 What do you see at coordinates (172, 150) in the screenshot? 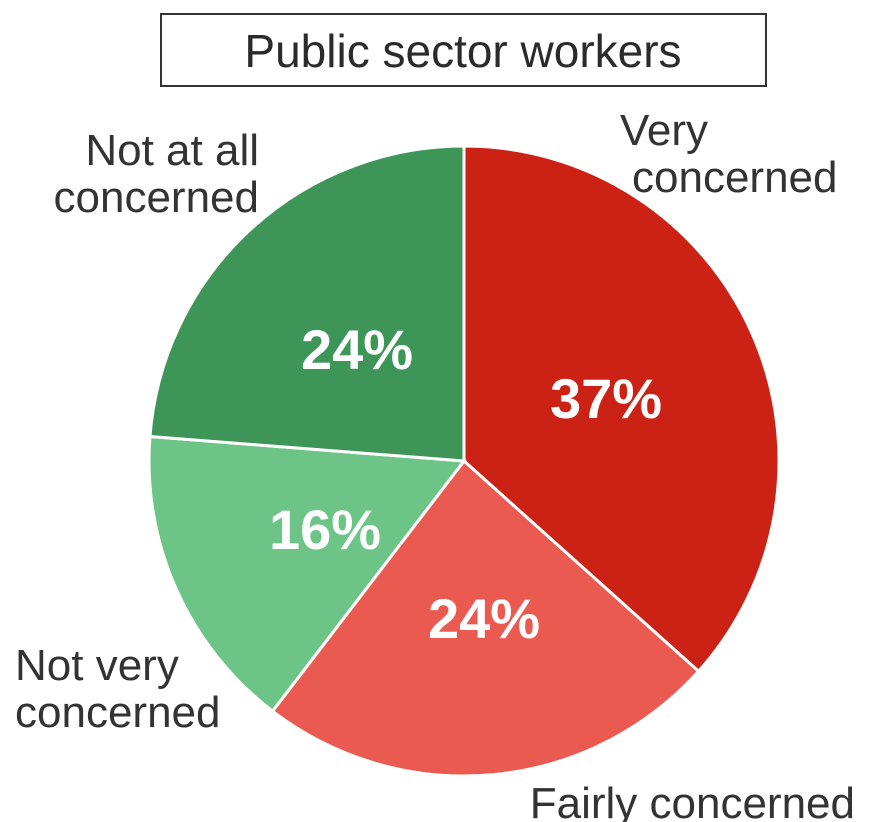
I see `category-label-3-line-0: Not at all` at bounding box center [172, 150].